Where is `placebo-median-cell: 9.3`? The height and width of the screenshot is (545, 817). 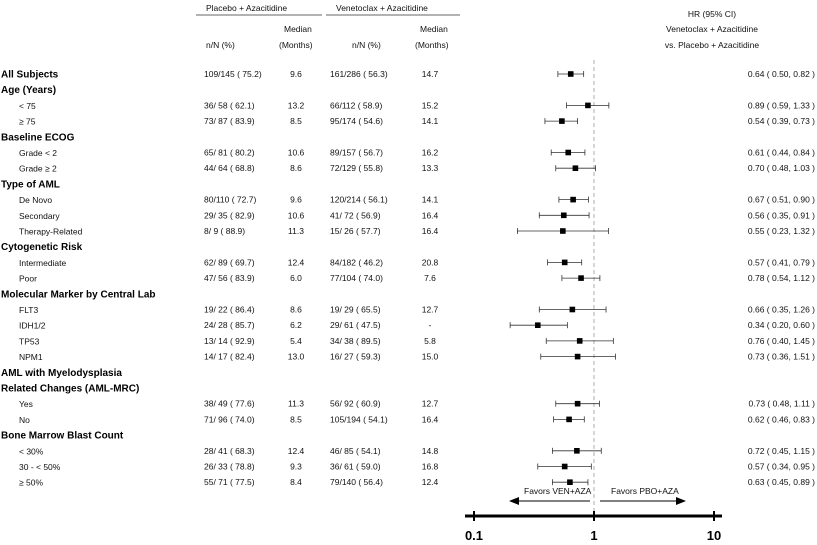
placebo-median-cell: 9.3 is located at coordinates (296, 467).